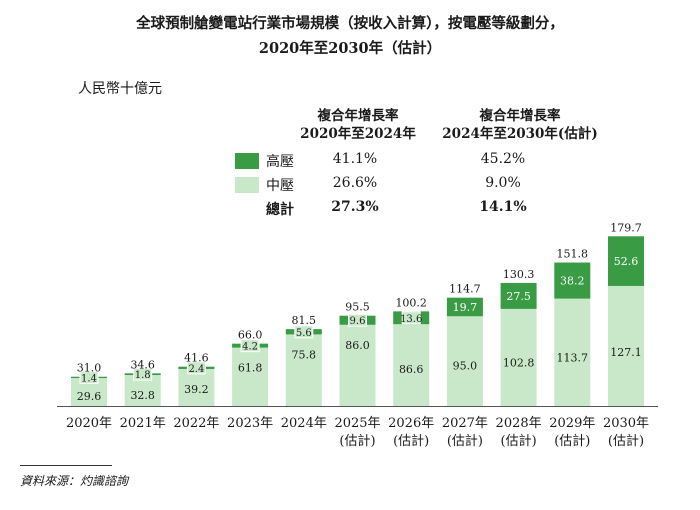 The height and width of the screenshot is (510, 700). What do you see at coordinates (520, 116) in the screenshot?
I see `cagr-header-2024-2030-line1: 複合年增長率` at bounding box center [520, 116].